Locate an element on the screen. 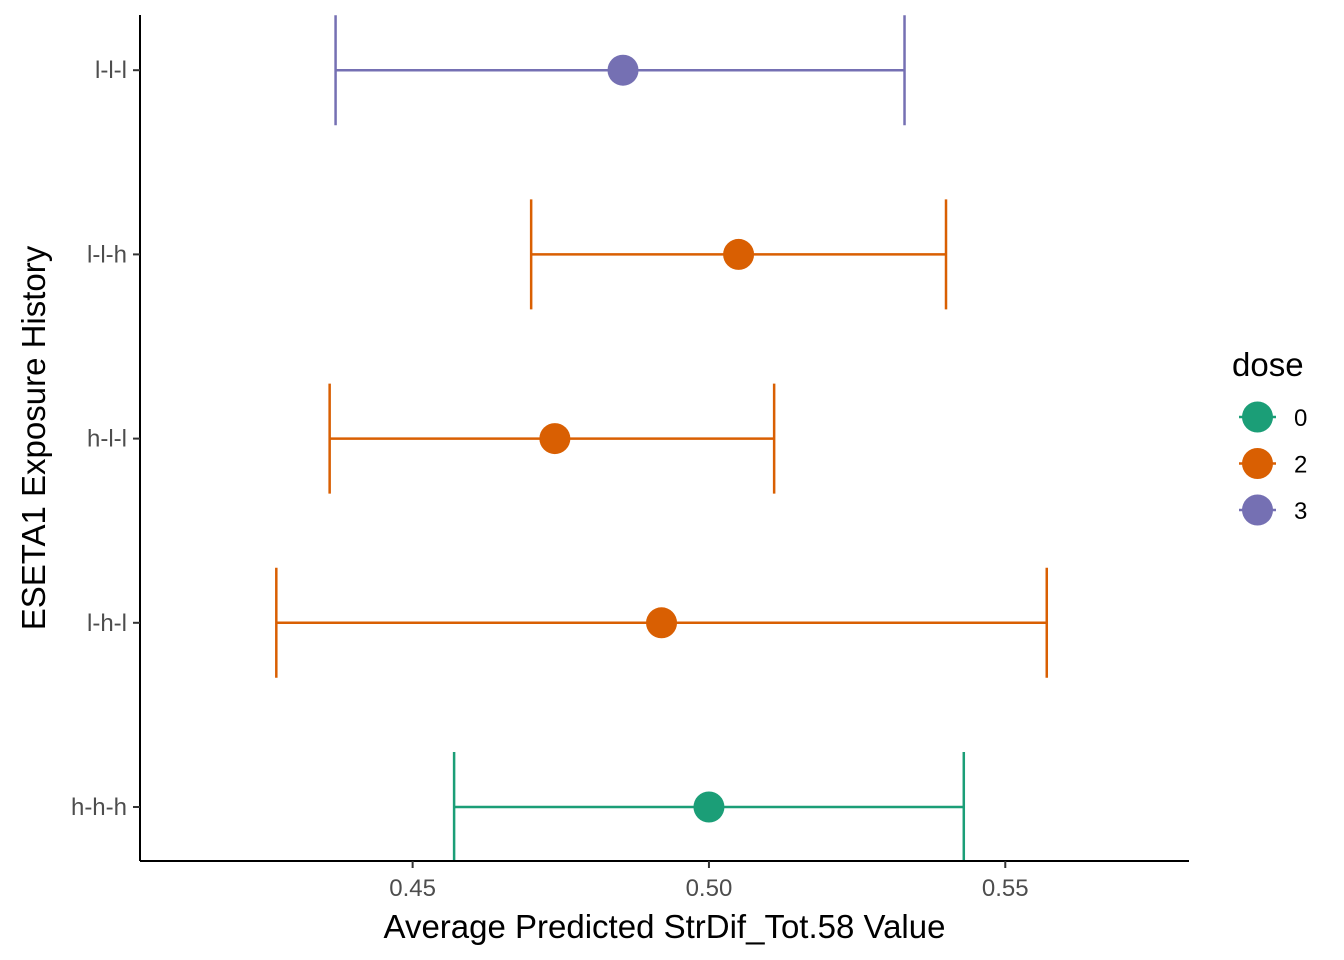  point-group-l-l-l is located at coordinates (620, 70).